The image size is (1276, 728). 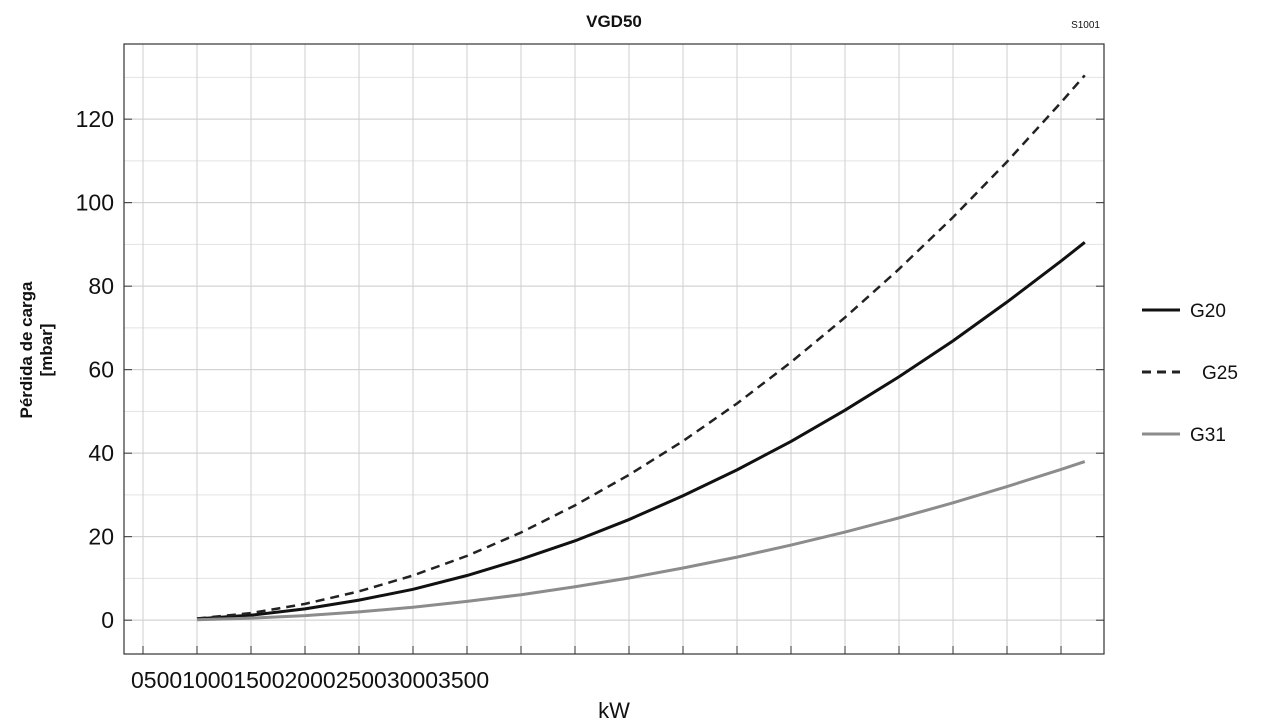 What do you see at coordinates (258, 680) in the screenshot?
I see `x-tick-label: 1500` at bounding box center [258, 680].